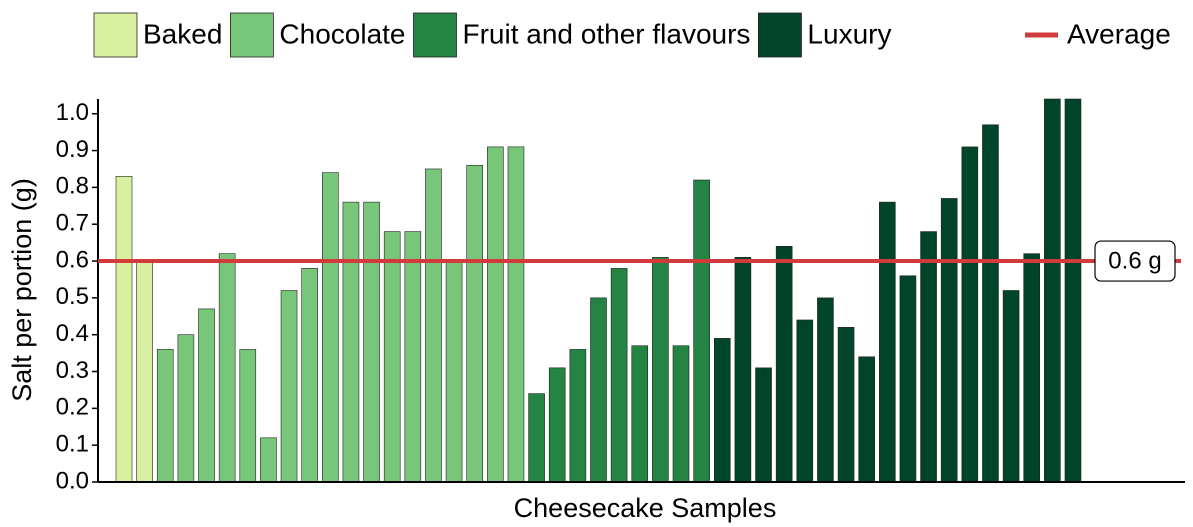  I want to click on y-tick-label: 0.5, so click(72, 296).